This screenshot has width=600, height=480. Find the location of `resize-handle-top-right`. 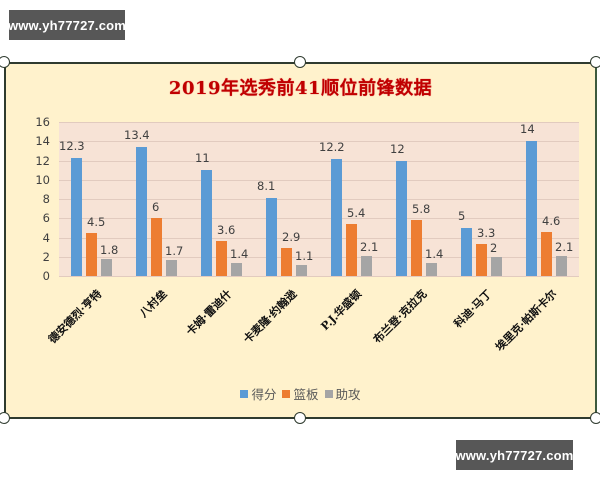

resize-handle-top-right is located at coordinates (595, 62).